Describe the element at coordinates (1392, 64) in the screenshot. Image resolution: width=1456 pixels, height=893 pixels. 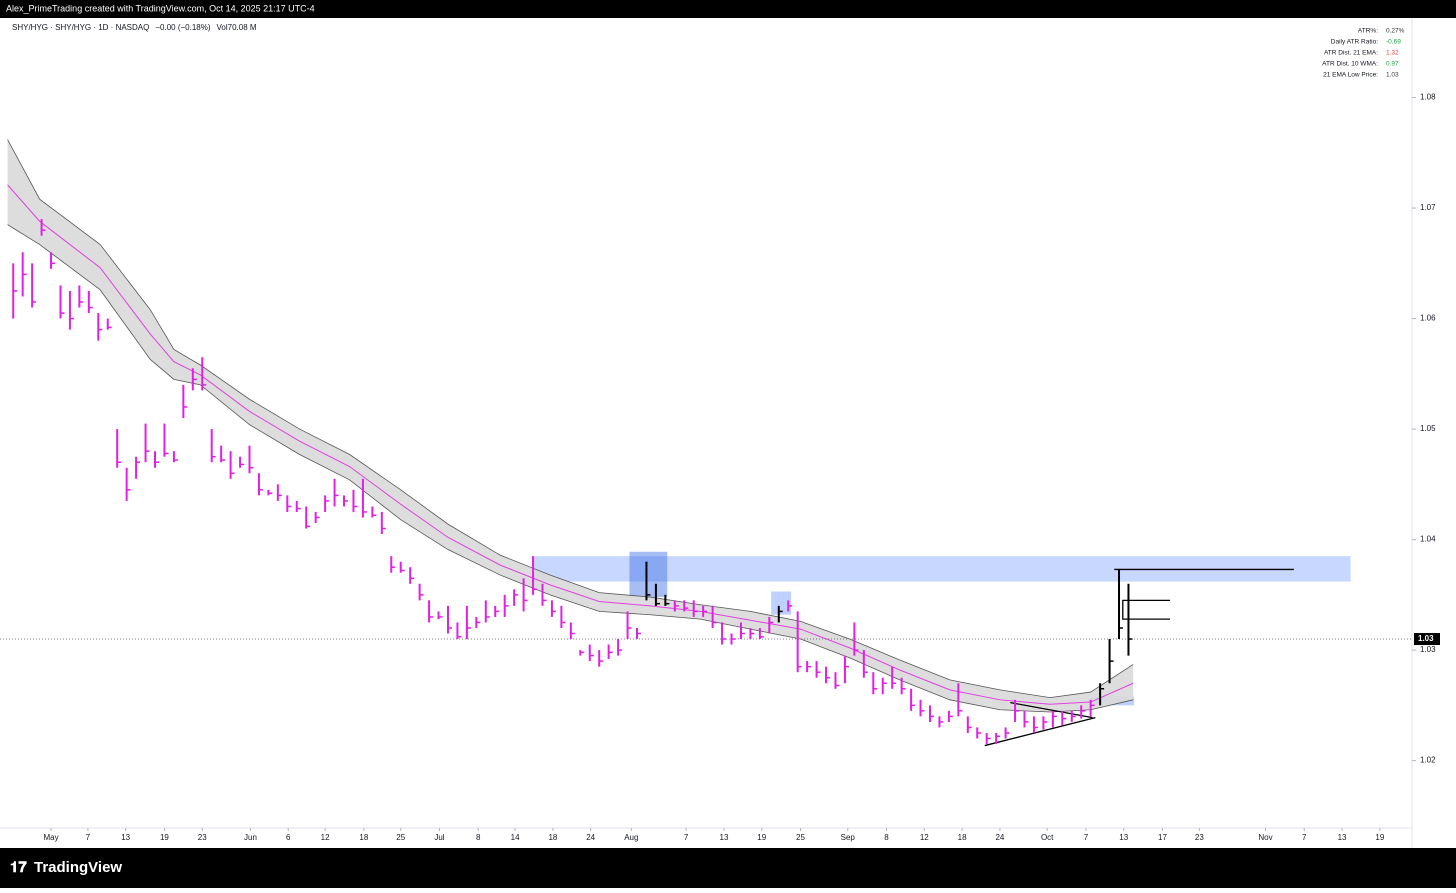
I see `indicator-value: 0.97` at that location.